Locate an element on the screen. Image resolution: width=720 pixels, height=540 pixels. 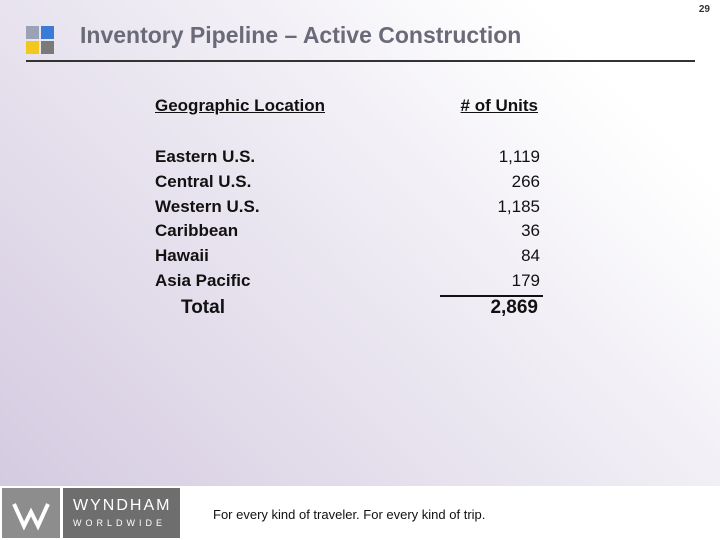
row-value: 179 is located at coordinates (525, 280).